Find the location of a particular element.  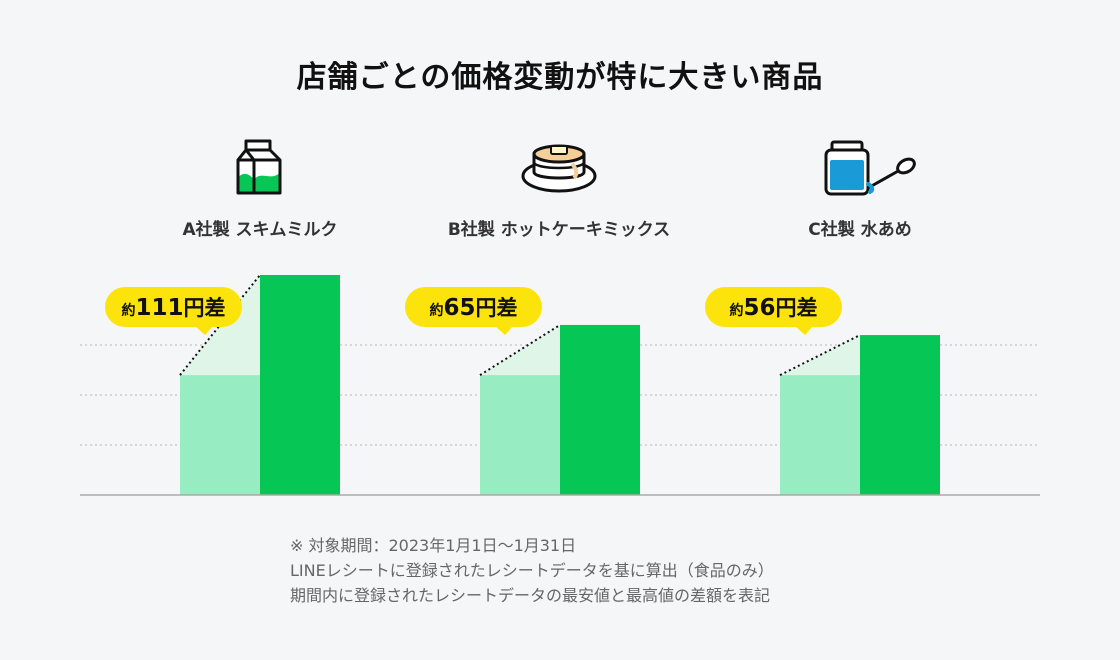

difference-suffix-1: 円差 is located at coordinates (497, 308).